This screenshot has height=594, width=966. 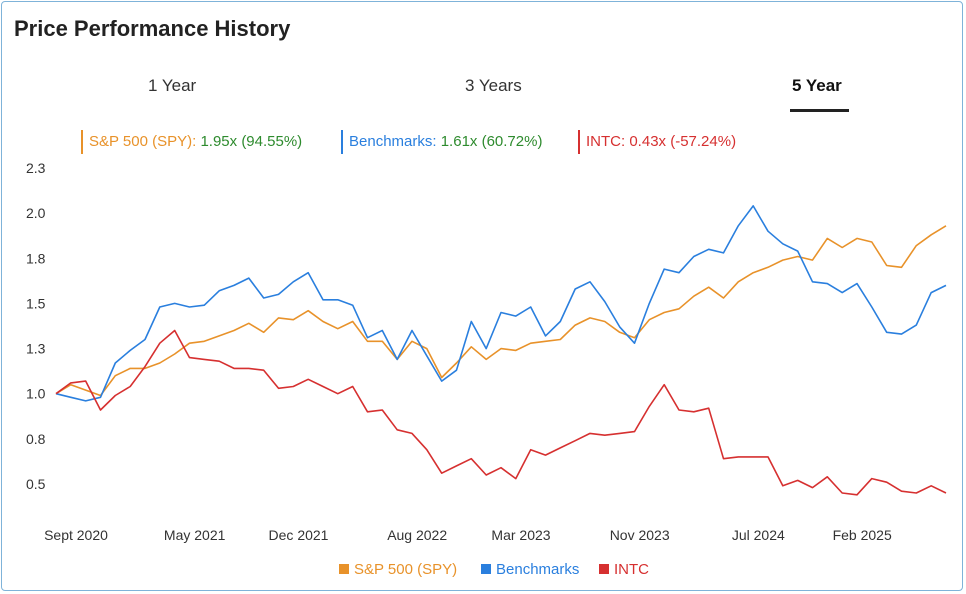 I want to click on legend-benchmarks-swatch, so click(x=486, y=569).